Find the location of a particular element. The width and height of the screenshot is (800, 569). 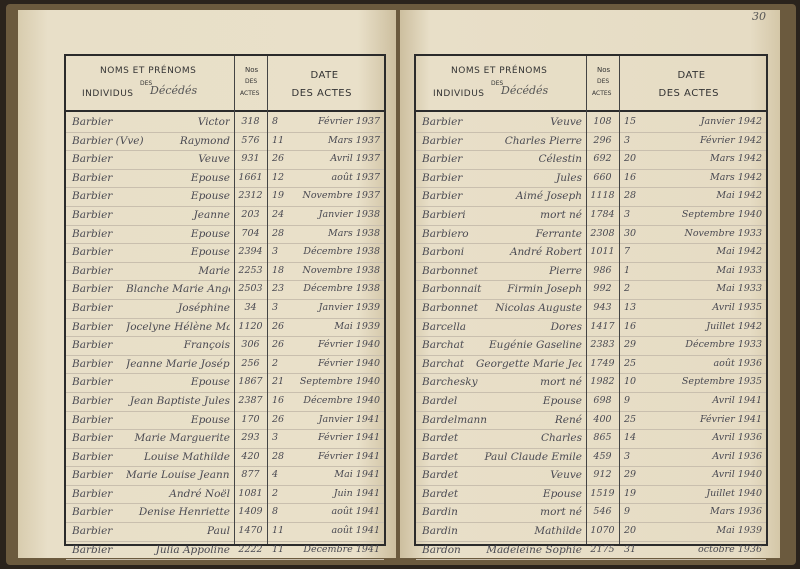

table-row: Barbier François 306 26 Février 1940 is located at coordinates (225, 346).